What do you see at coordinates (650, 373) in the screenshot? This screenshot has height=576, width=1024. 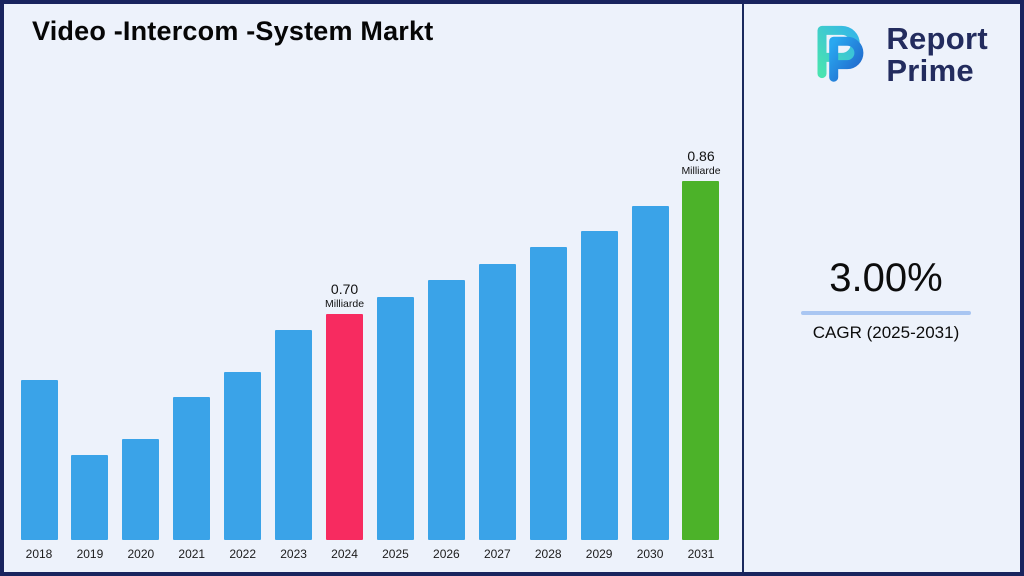 I see `bar-2030` at bounding box center [650, 373].